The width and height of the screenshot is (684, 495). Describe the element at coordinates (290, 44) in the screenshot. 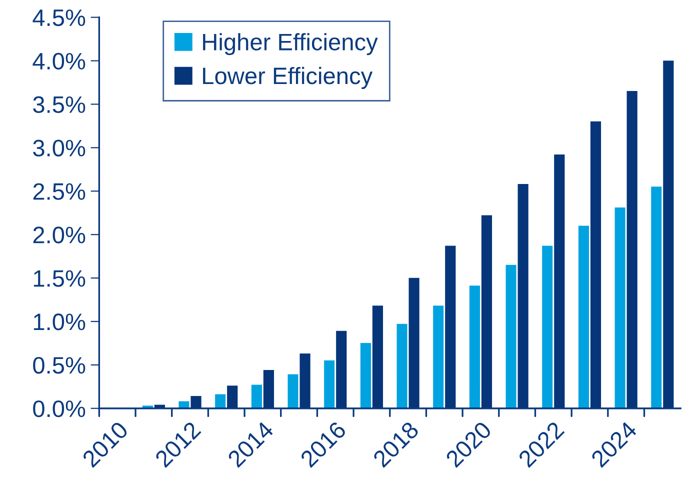

I see `legend-label: Higher Efficiency` at that location.